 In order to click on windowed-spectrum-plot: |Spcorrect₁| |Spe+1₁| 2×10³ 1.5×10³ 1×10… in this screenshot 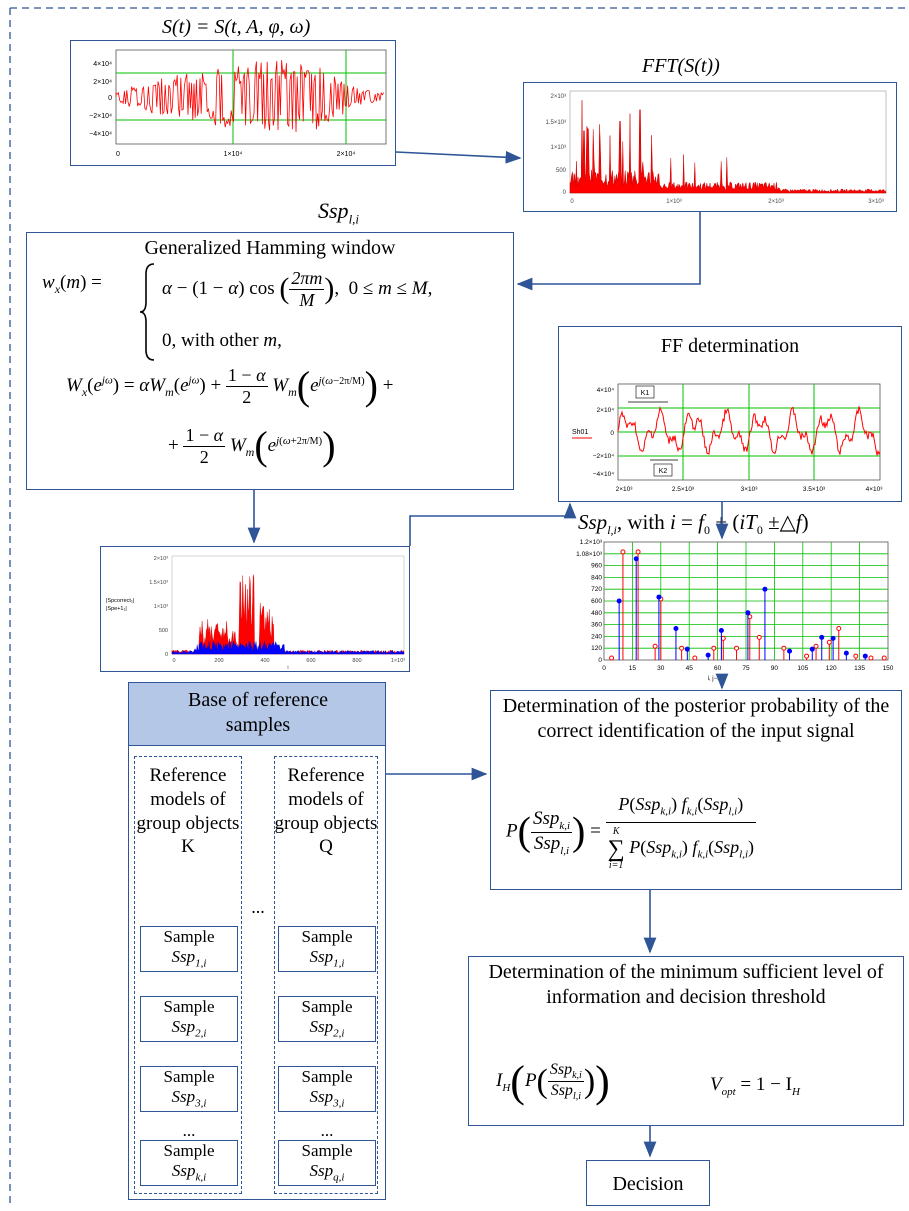, I will do `click(255, 612)`.